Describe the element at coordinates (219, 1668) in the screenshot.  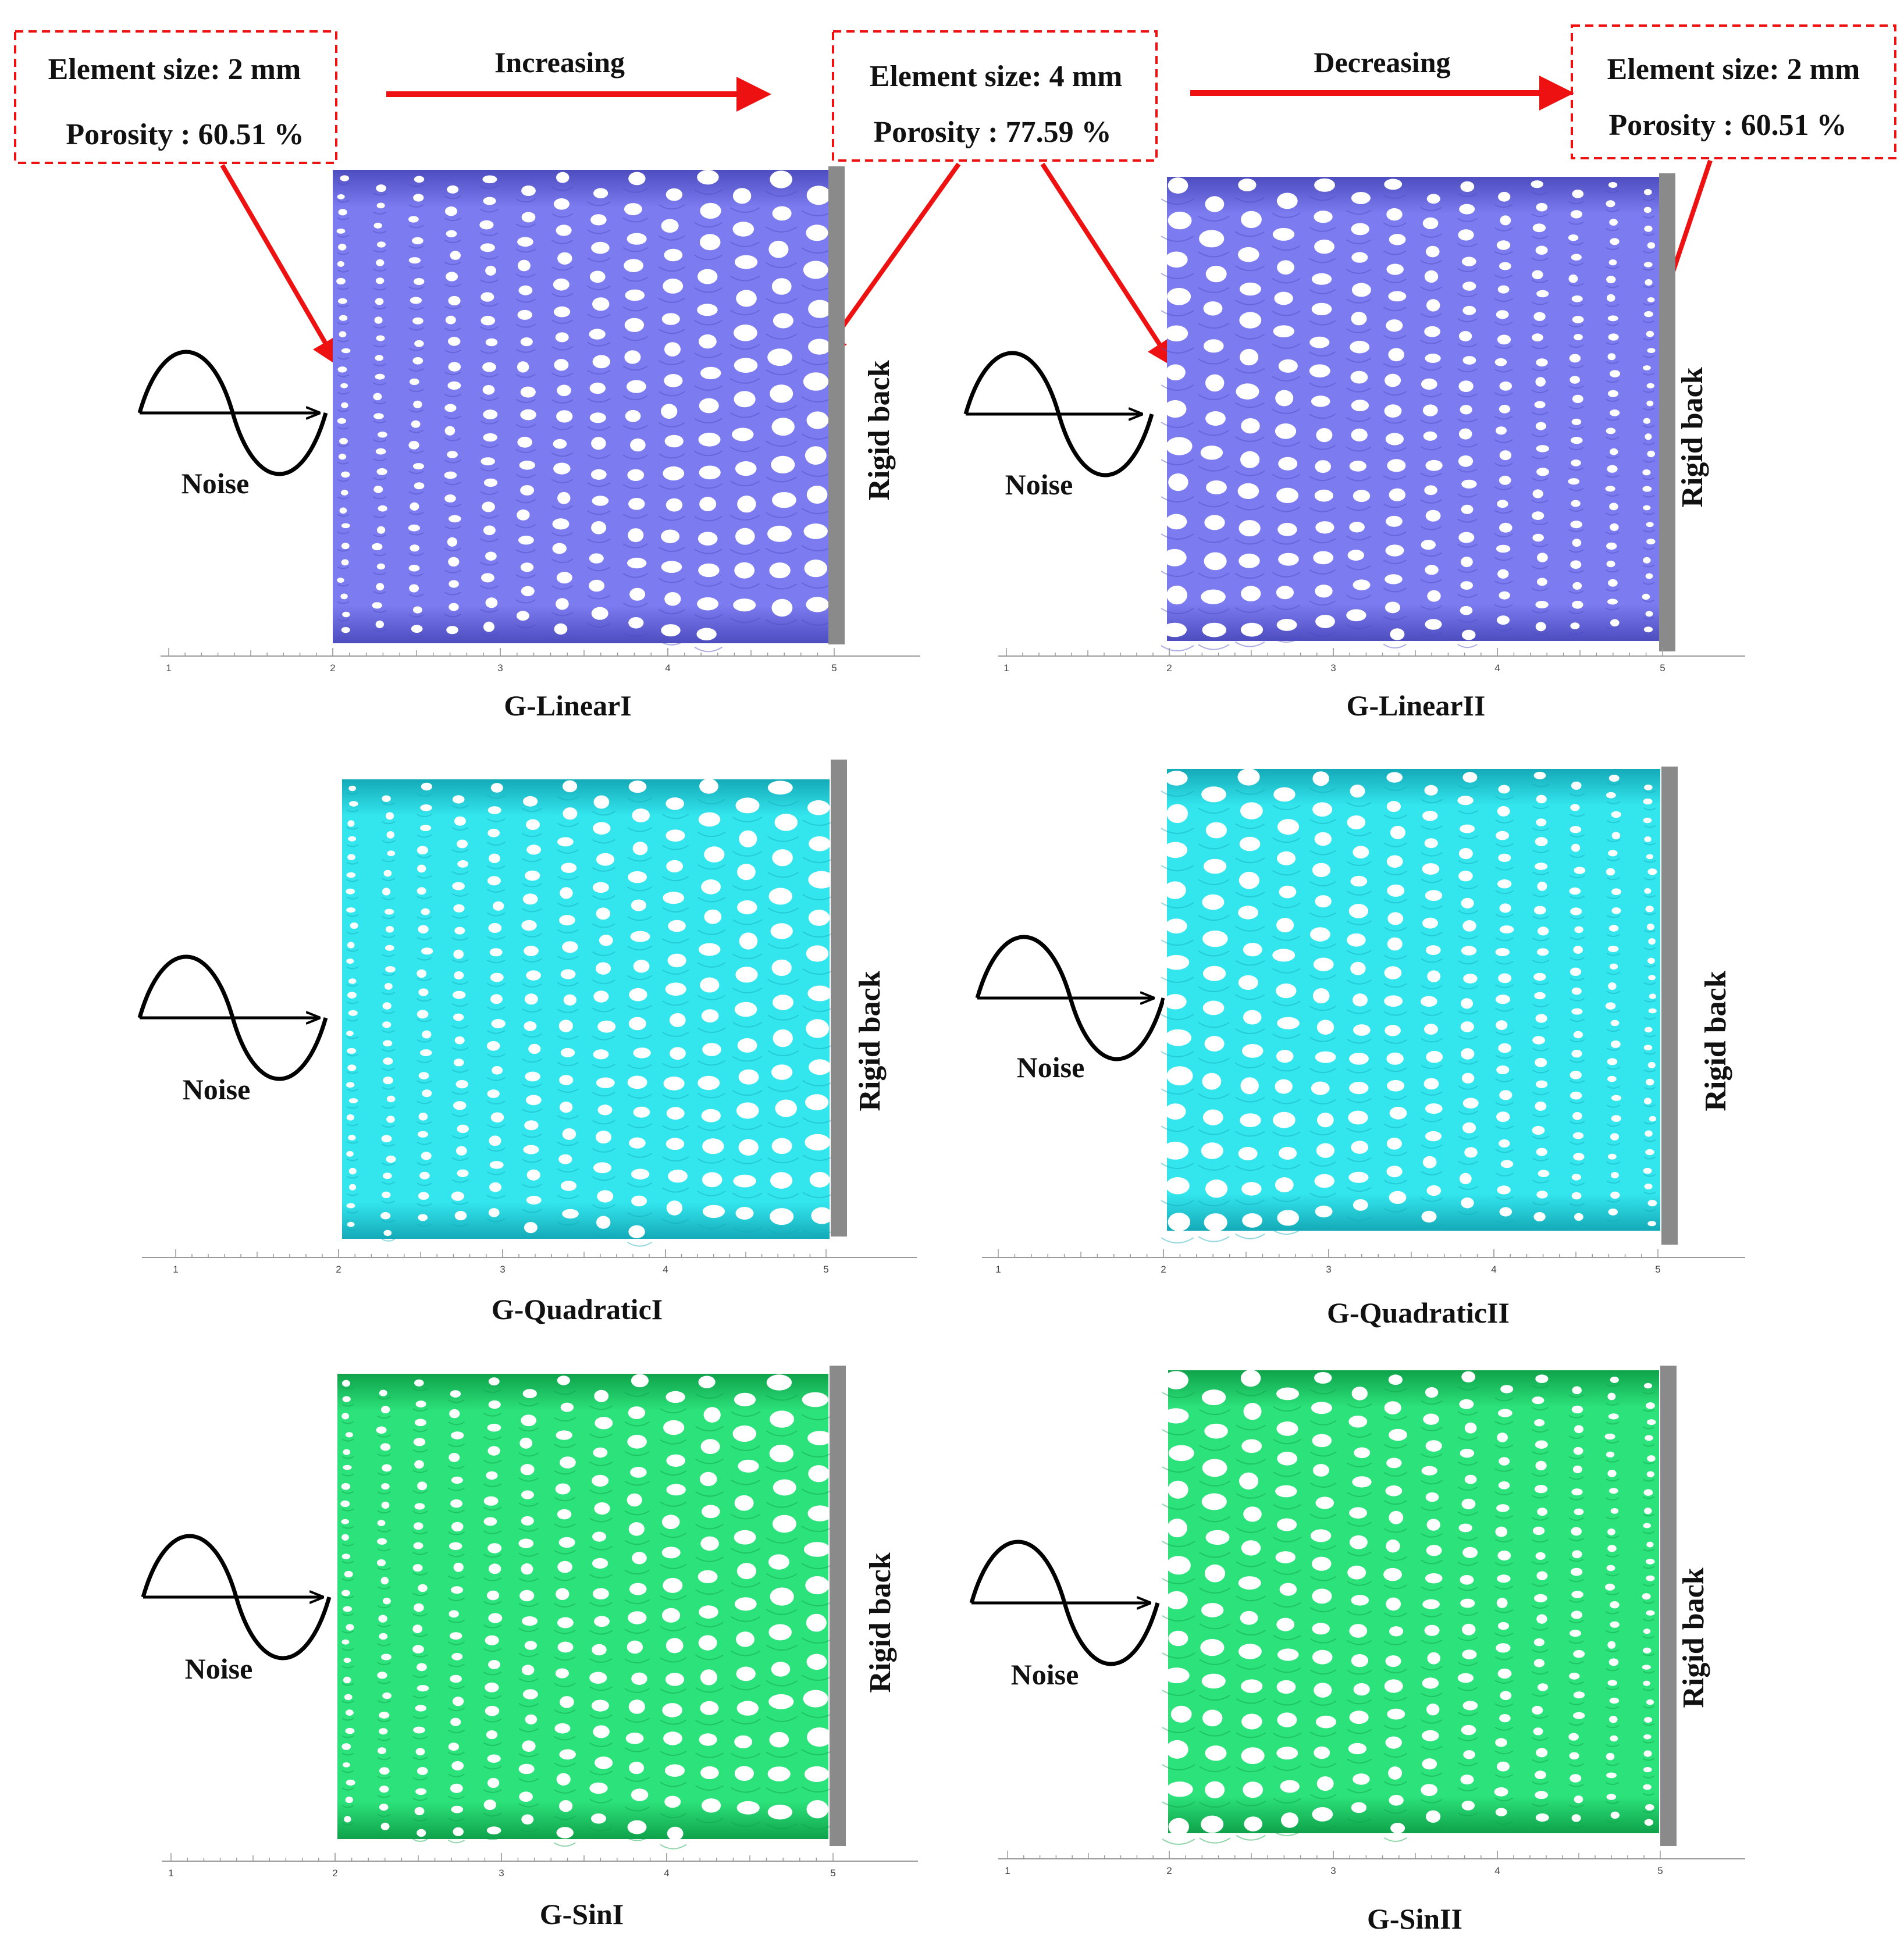
I see `noise-label: Noise` at that location.